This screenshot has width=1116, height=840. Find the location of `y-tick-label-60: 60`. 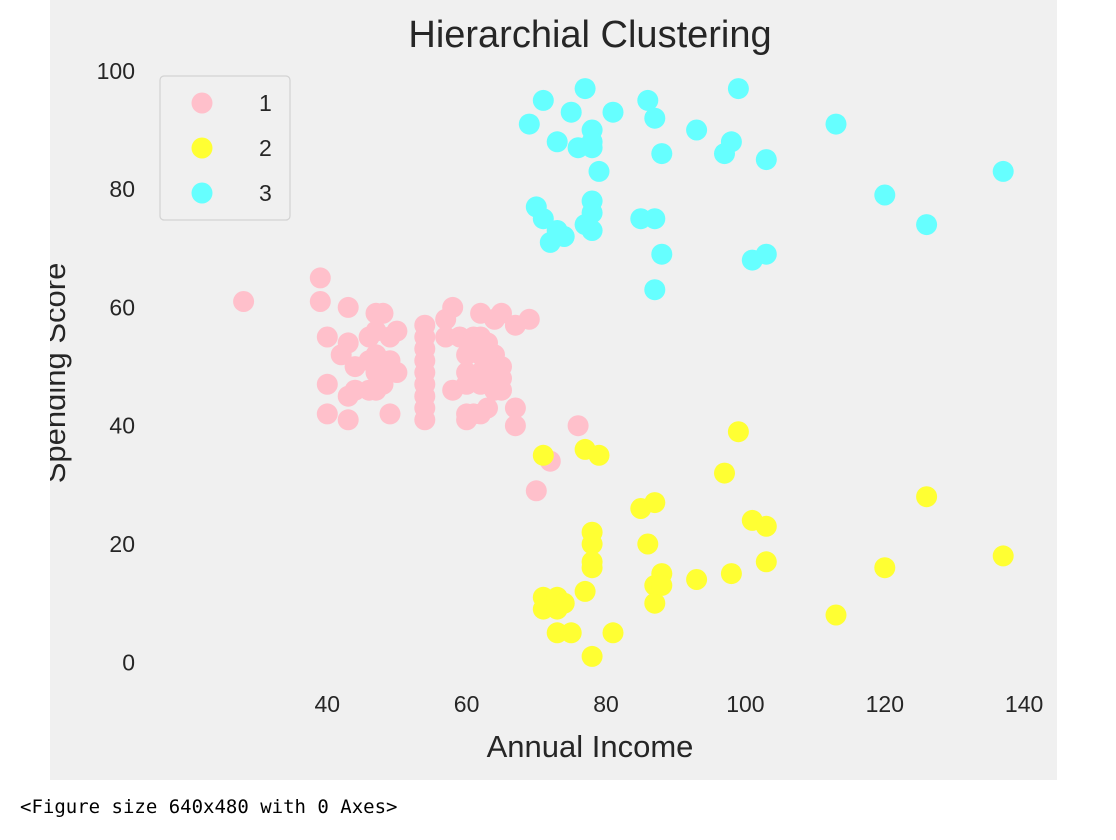

y-tick-label-60: 60 is located at coordinates (122, 307).